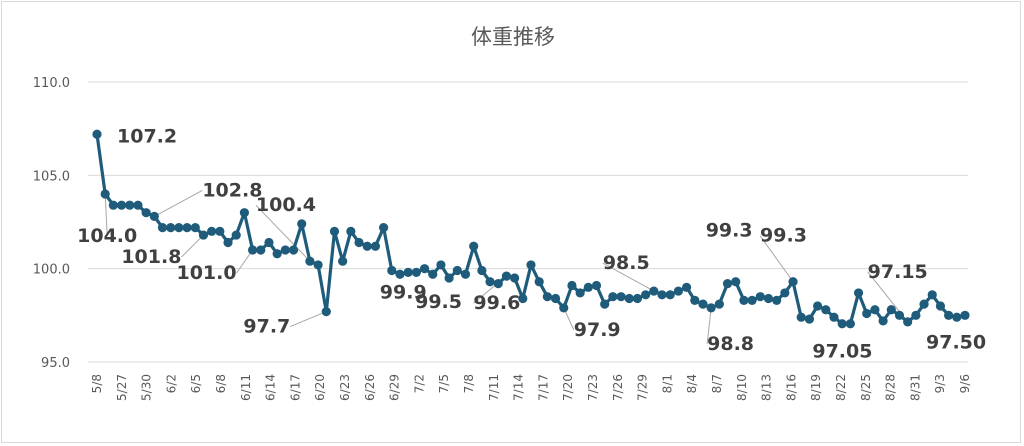 This screenshot has width=1024, height=446. What do you see at coordinates (513, 37) in the screenshot?
I see `chart-title: 体重推移` at bounding box center [513, 37].